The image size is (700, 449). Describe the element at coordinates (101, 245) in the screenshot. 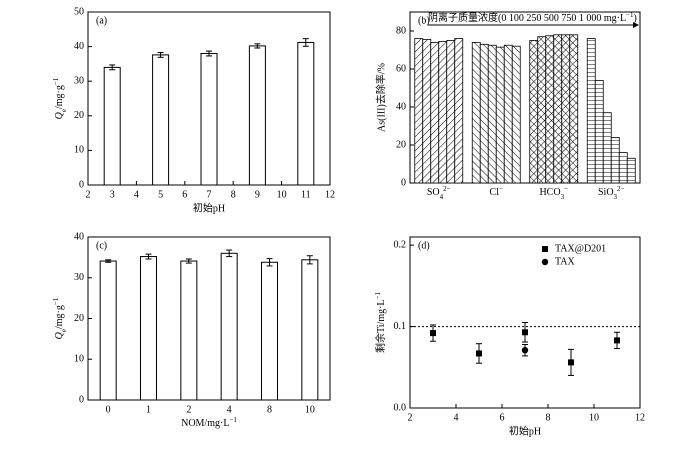

I see `panel-label: (c)` at that location.